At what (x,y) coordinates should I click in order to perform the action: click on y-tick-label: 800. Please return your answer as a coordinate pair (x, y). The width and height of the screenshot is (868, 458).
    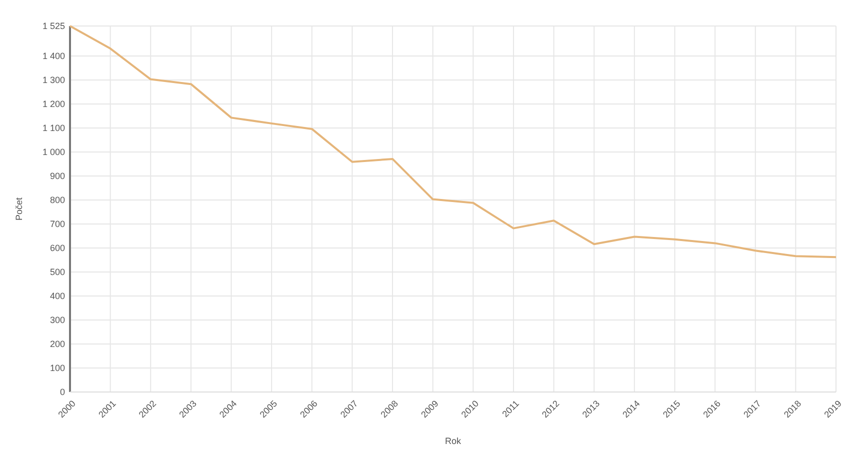
    Looking at the image, I should click on (57, 199).